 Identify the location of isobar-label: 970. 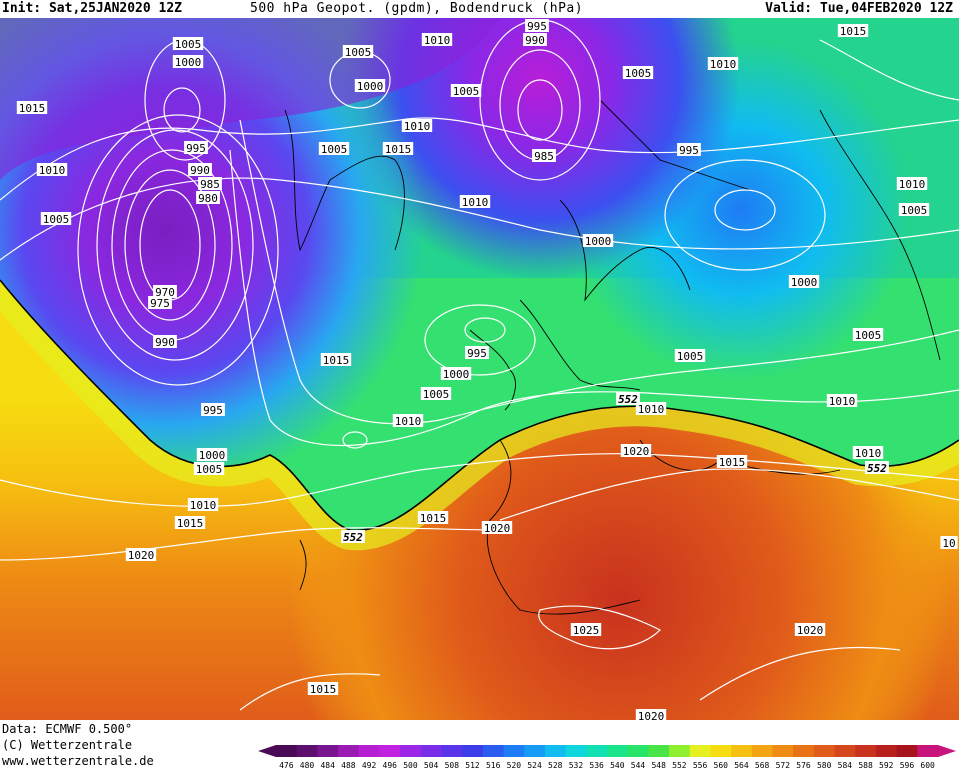
(165, 292).